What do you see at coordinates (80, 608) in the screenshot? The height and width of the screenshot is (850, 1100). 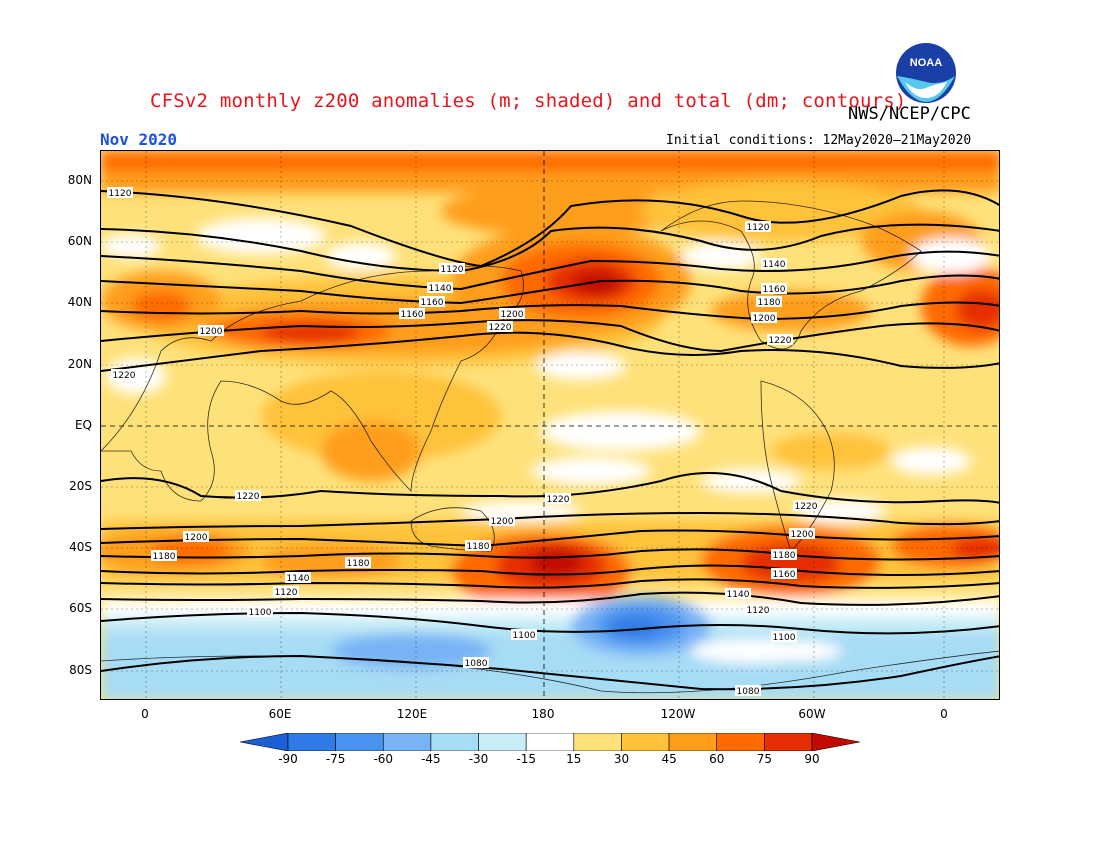 I see `lat-label-60s: 60S` at bounding box center [80, 608].